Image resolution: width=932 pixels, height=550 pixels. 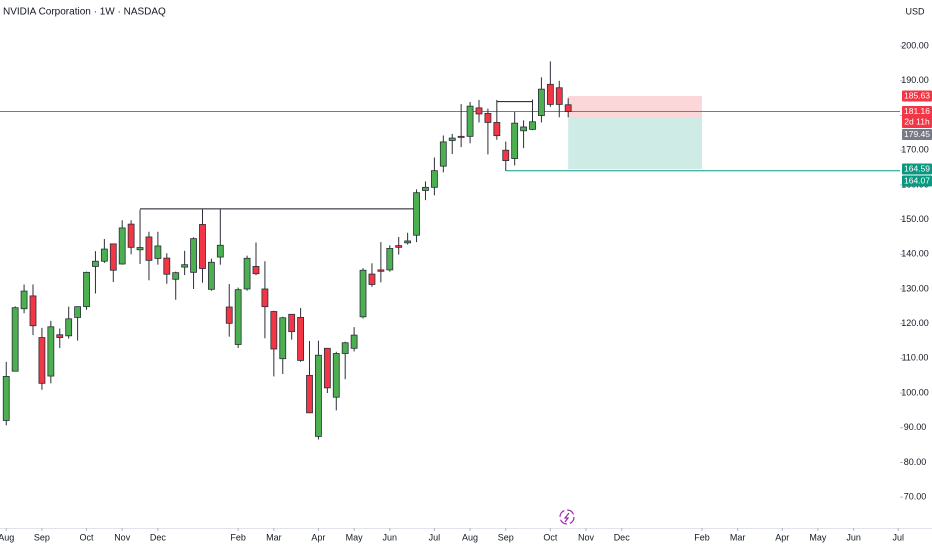 I want to click on price-label: 179.45, so click(x=917, y=134).